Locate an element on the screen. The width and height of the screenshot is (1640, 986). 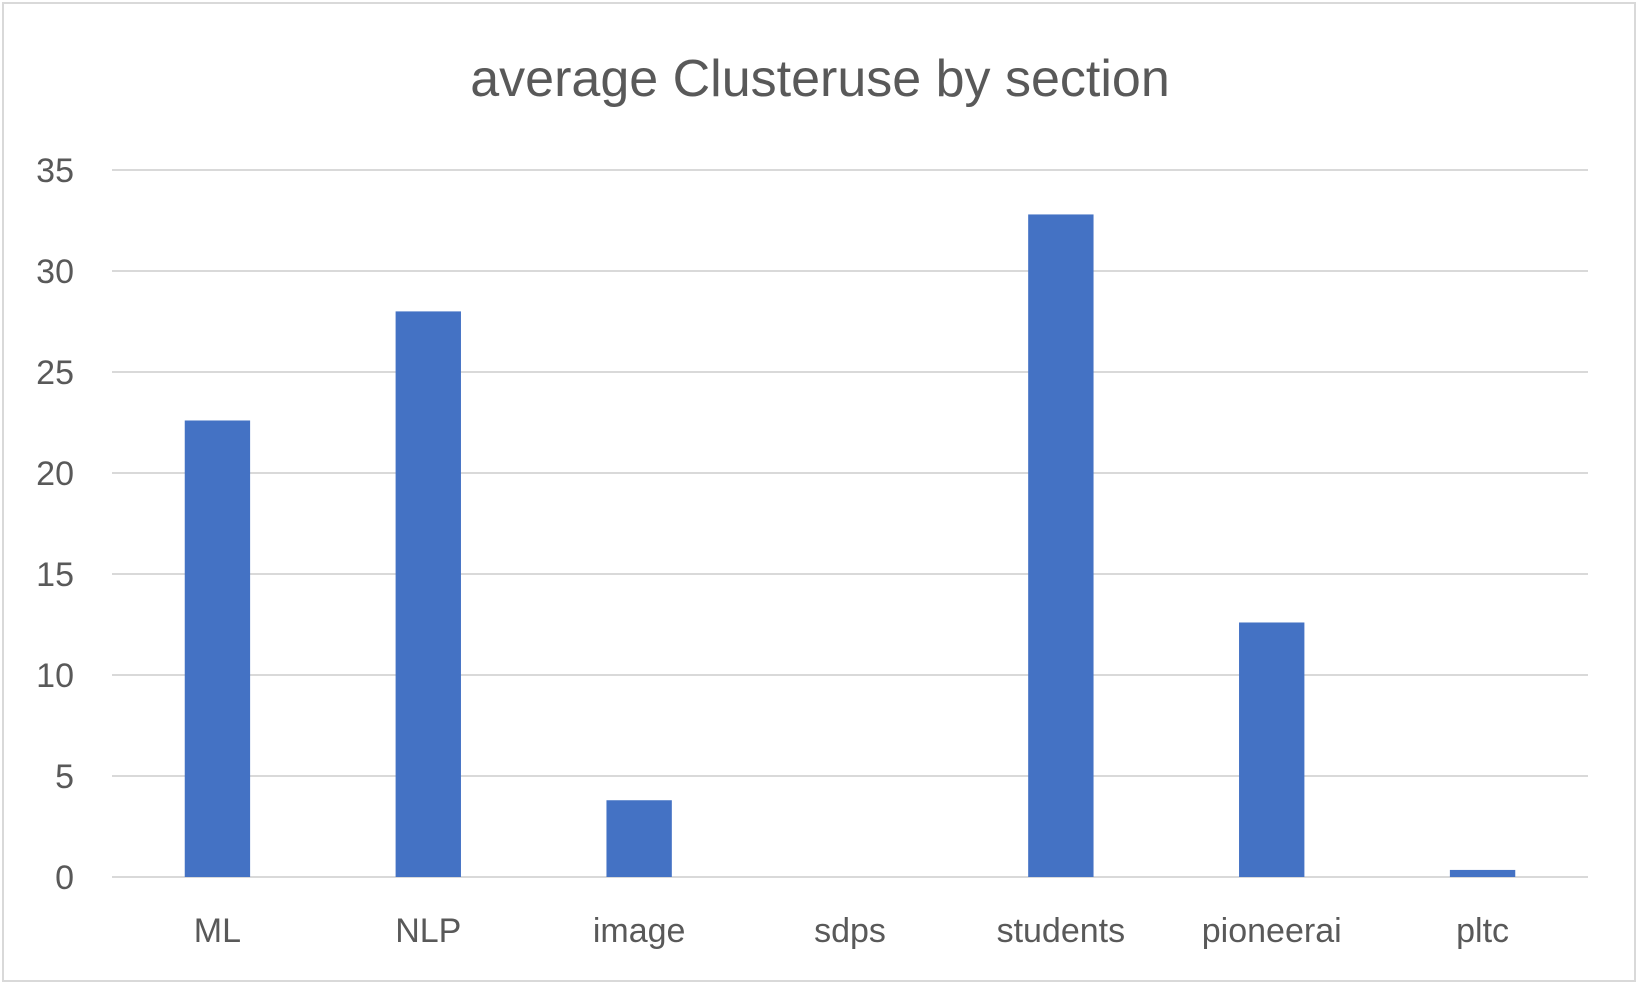
y-tick-label: 5 is located at coordinates (64, 777).